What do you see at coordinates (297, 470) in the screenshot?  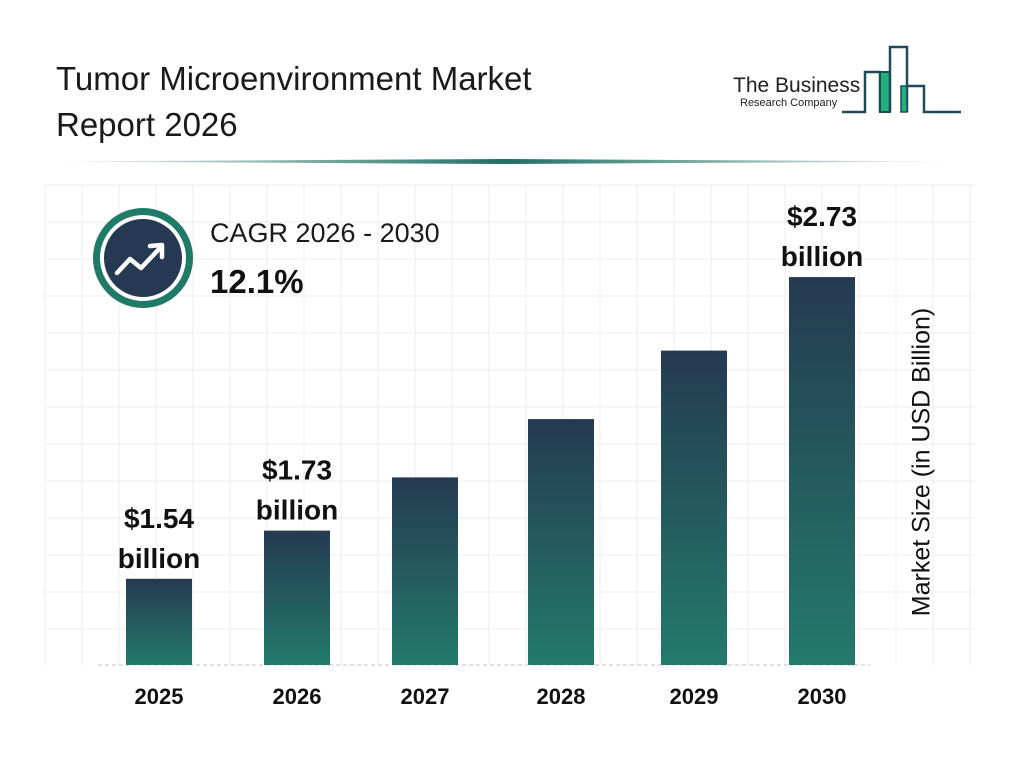 I see `data-label-value: $1.73` at bounding box center [297, 470].